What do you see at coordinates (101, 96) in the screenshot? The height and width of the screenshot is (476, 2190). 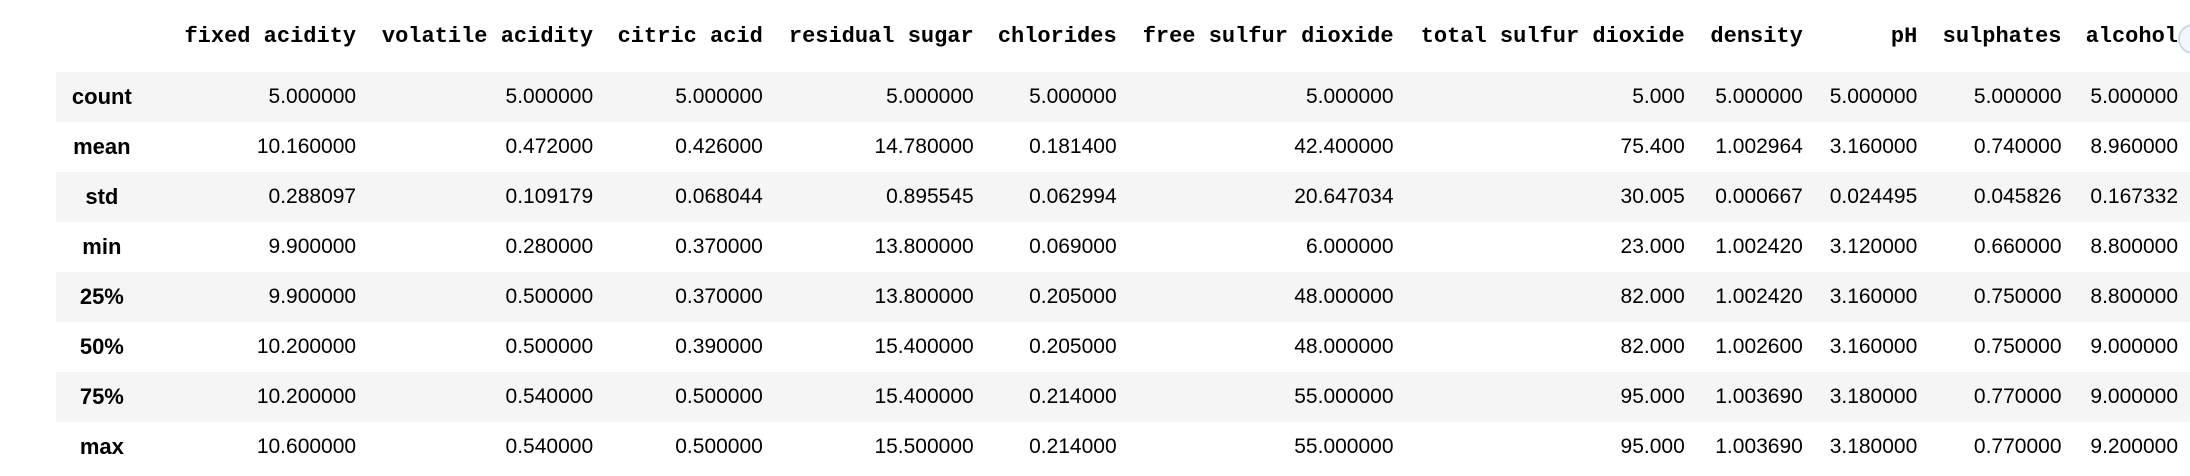 I see `row-label: count` at bounding box center [101, 96].